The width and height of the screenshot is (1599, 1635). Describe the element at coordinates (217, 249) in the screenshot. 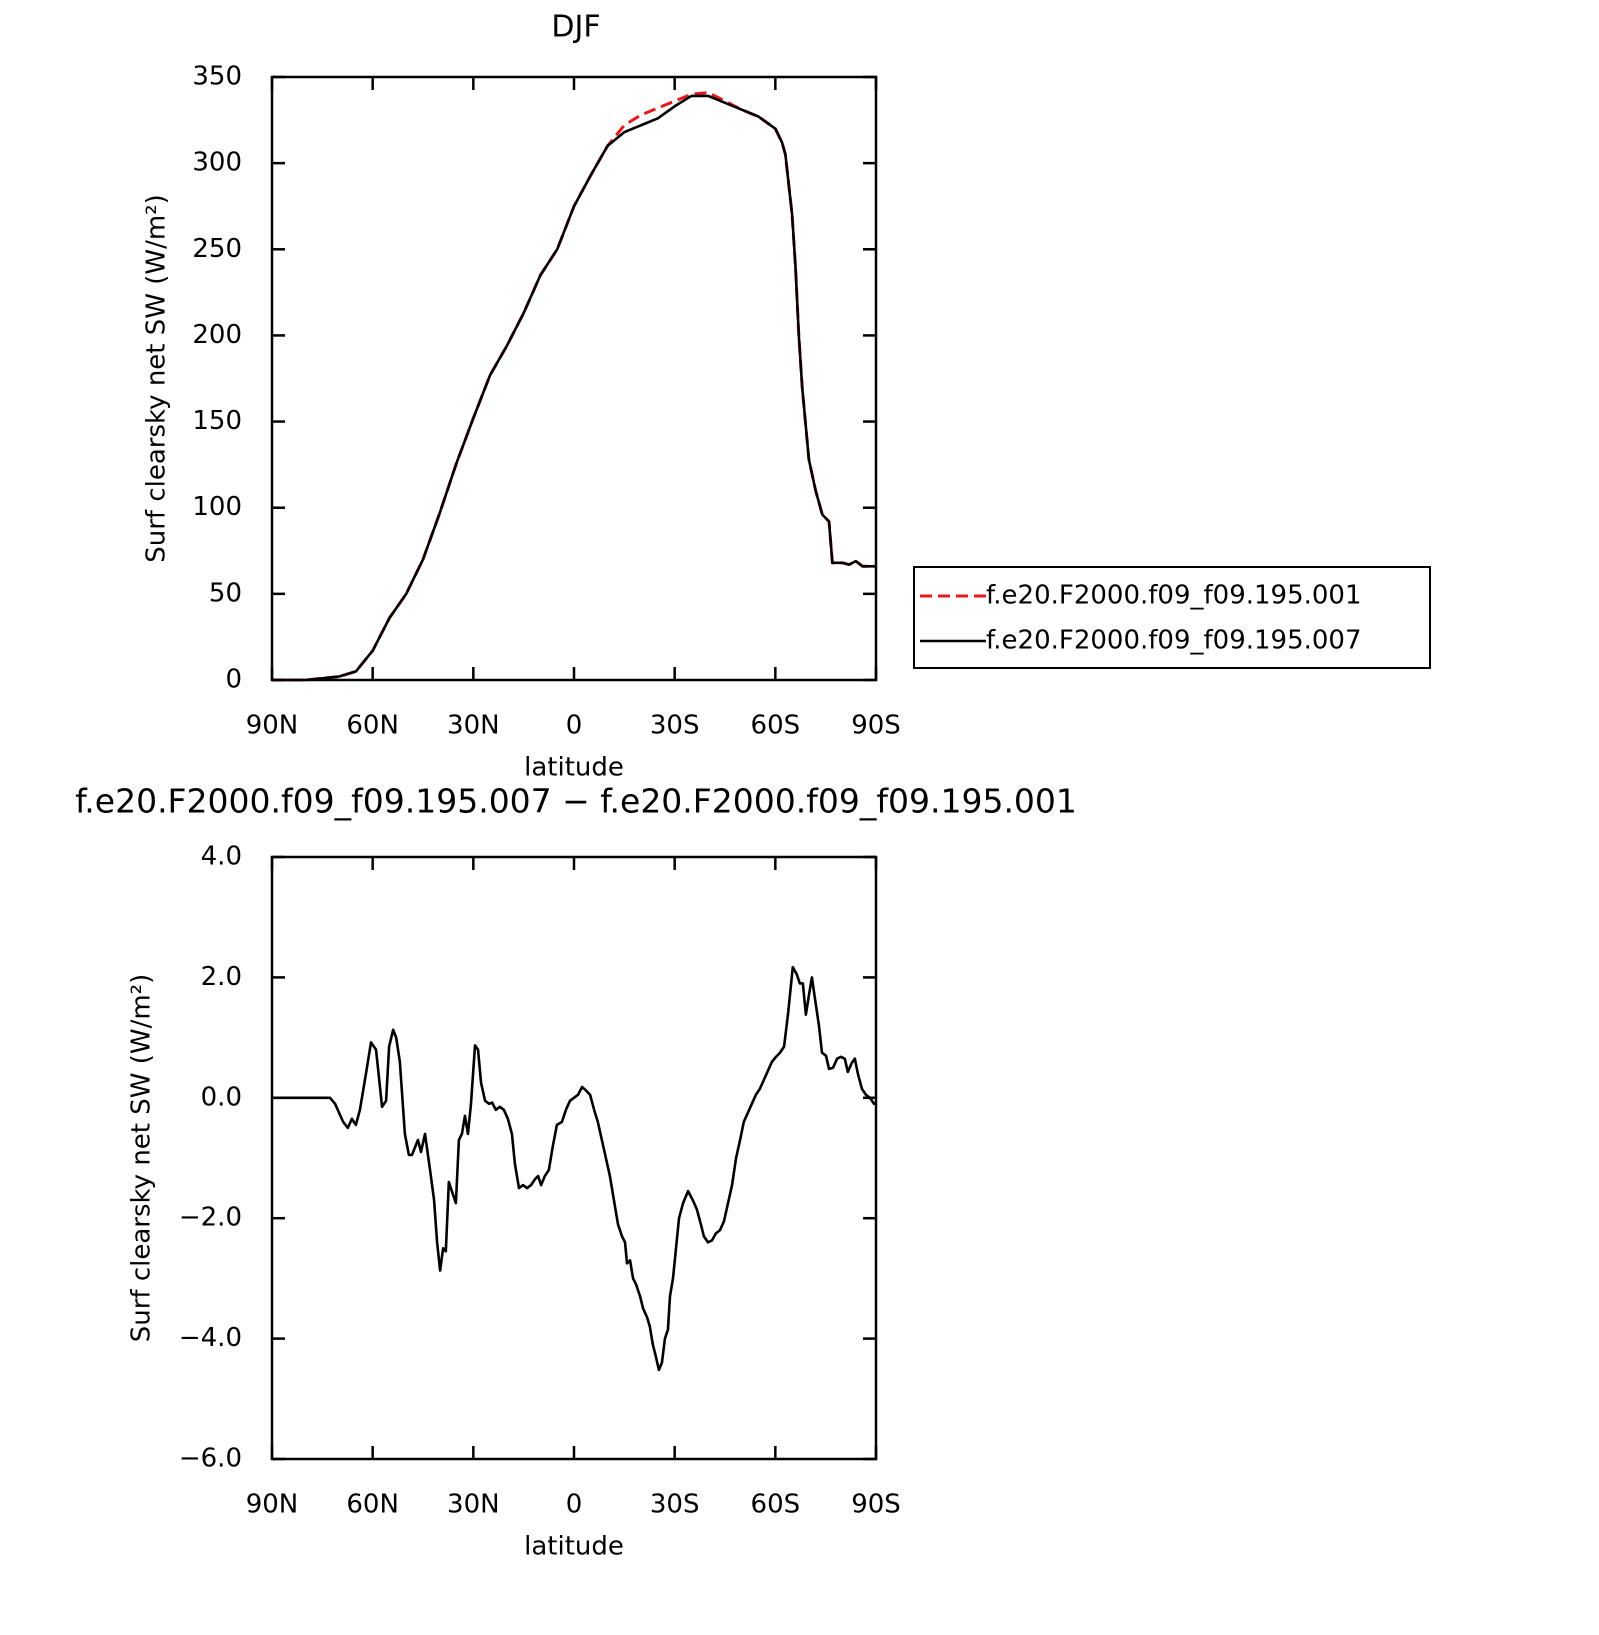

I see `y-tick-label: 250` at that location.